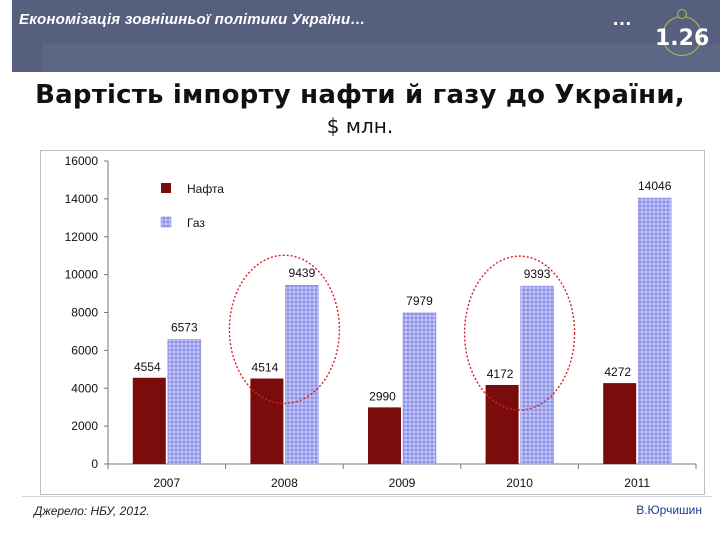 The height and width of the screenshot is (540, 720). I want to click on x-tick-label: 2007, so click(166, 483).